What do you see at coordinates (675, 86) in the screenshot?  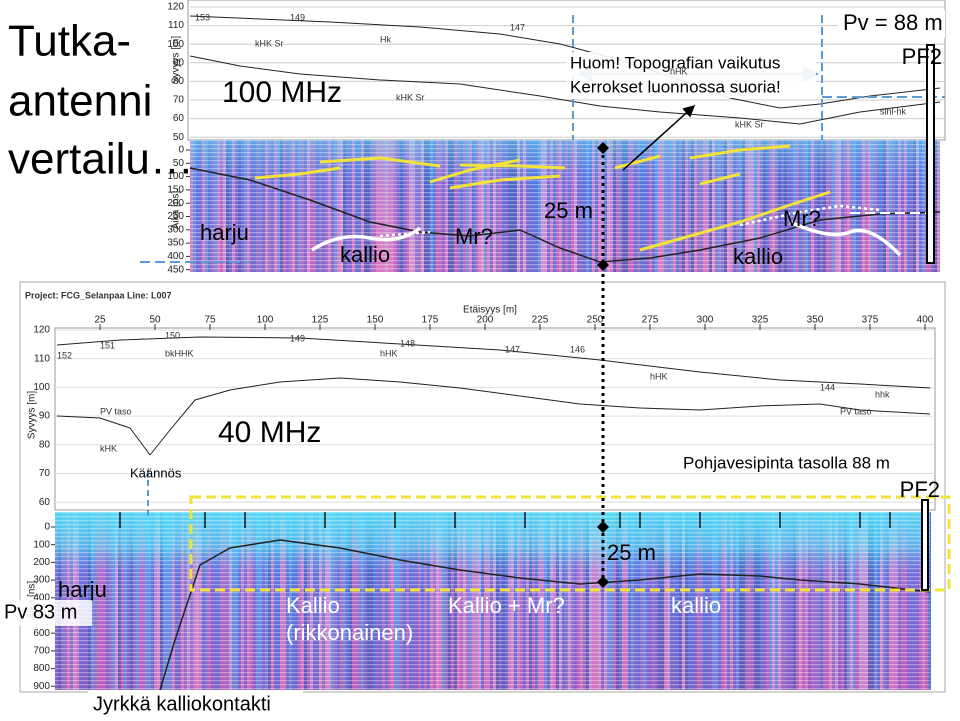 I see `note: Kerrokset luonnossa suoria!` at bounding box center [675, 86].